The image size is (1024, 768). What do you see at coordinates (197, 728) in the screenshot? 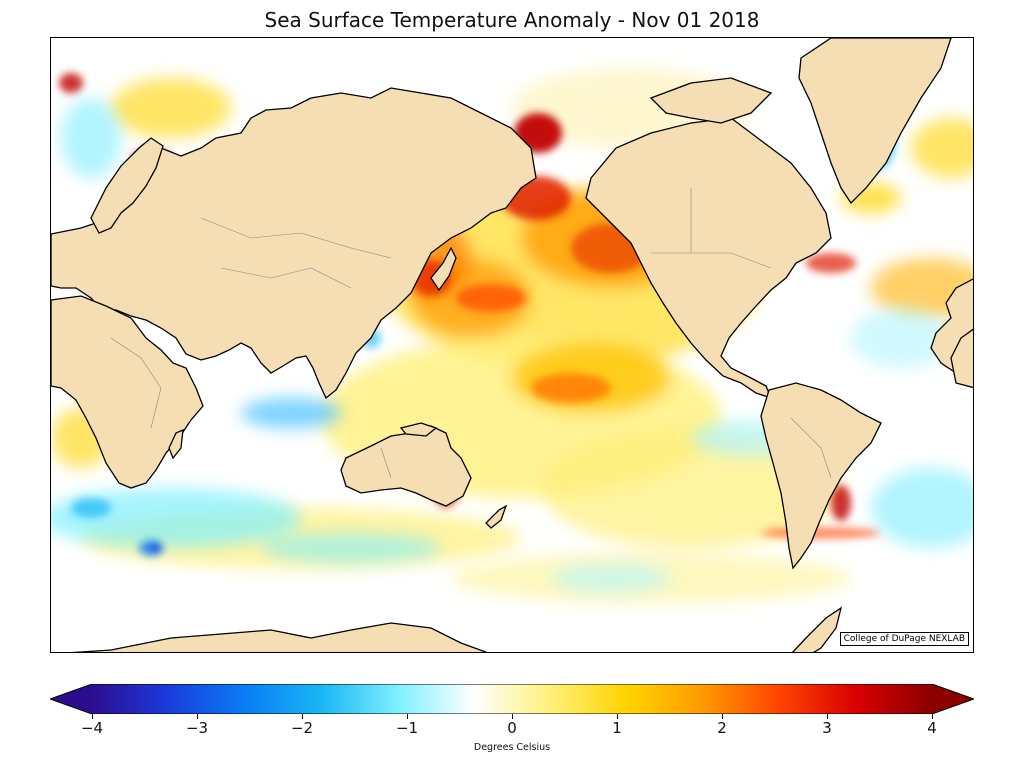
I see `colorbar-tick-label: −3` at bounding box center [197, 728].